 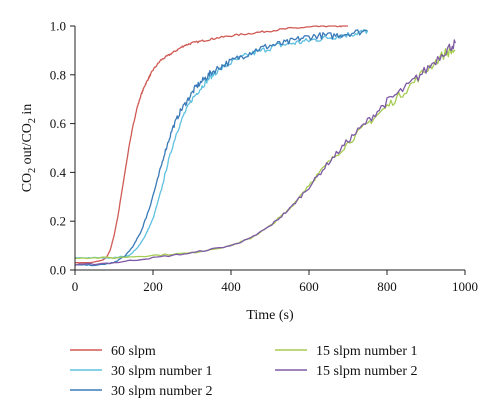 I want to click on x-tick-label: 600, so click(x=309, y=286).